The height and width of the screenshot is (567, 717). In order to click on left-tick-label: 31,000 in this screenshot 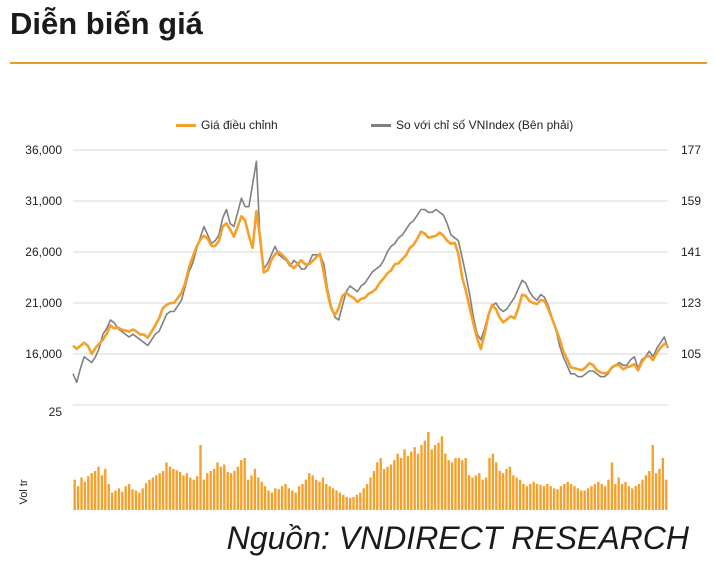, I will do `click(43, 201)`.